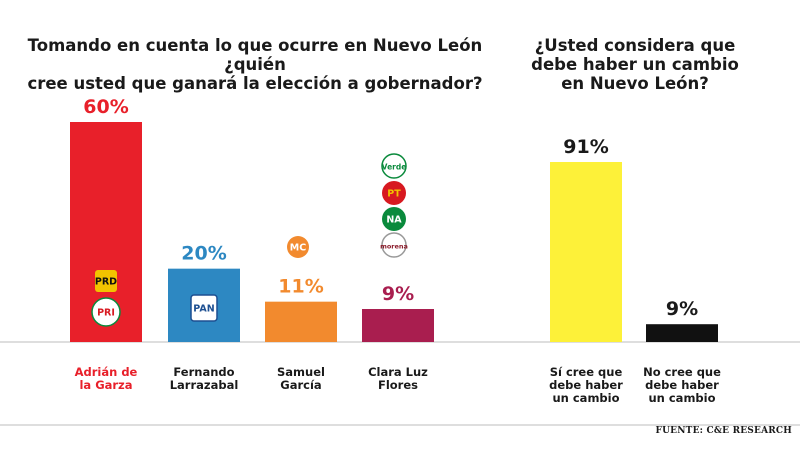 This screenshot has width=800, height=450. Describe the element at coordinates (398, 294) in the screenshot. I see `value-label-1-4: 9%` at that location.